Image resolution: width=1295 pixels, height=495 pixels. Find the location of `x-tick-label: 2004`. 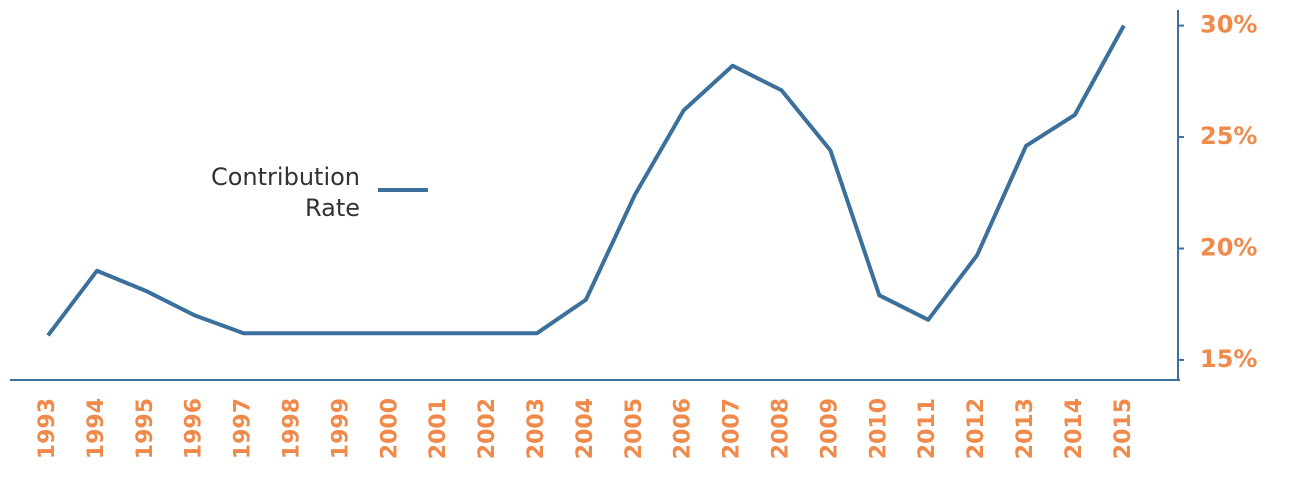

x-tick-label: 2004 is located at coordinates (585, 428).